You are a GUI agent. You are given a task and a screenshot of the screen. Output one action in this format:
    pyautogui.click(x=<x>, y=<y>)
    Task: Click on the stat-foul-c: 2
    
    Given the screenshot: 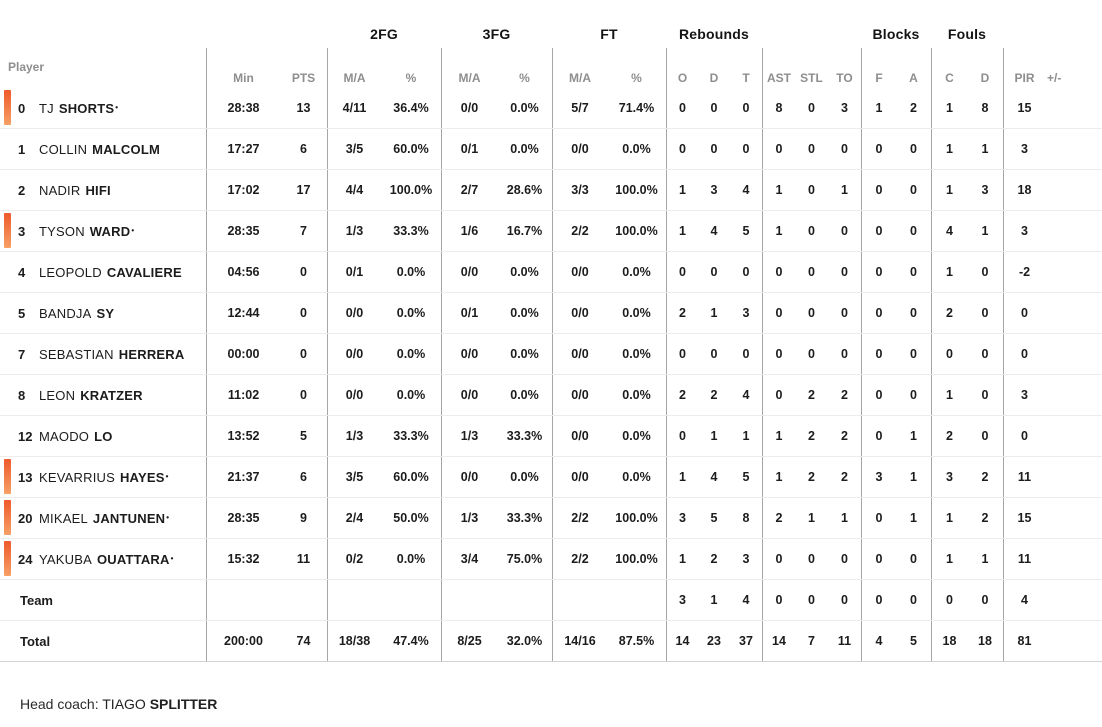 What is the action you would take?
    pyautogui.click(x=949, y=436)
    